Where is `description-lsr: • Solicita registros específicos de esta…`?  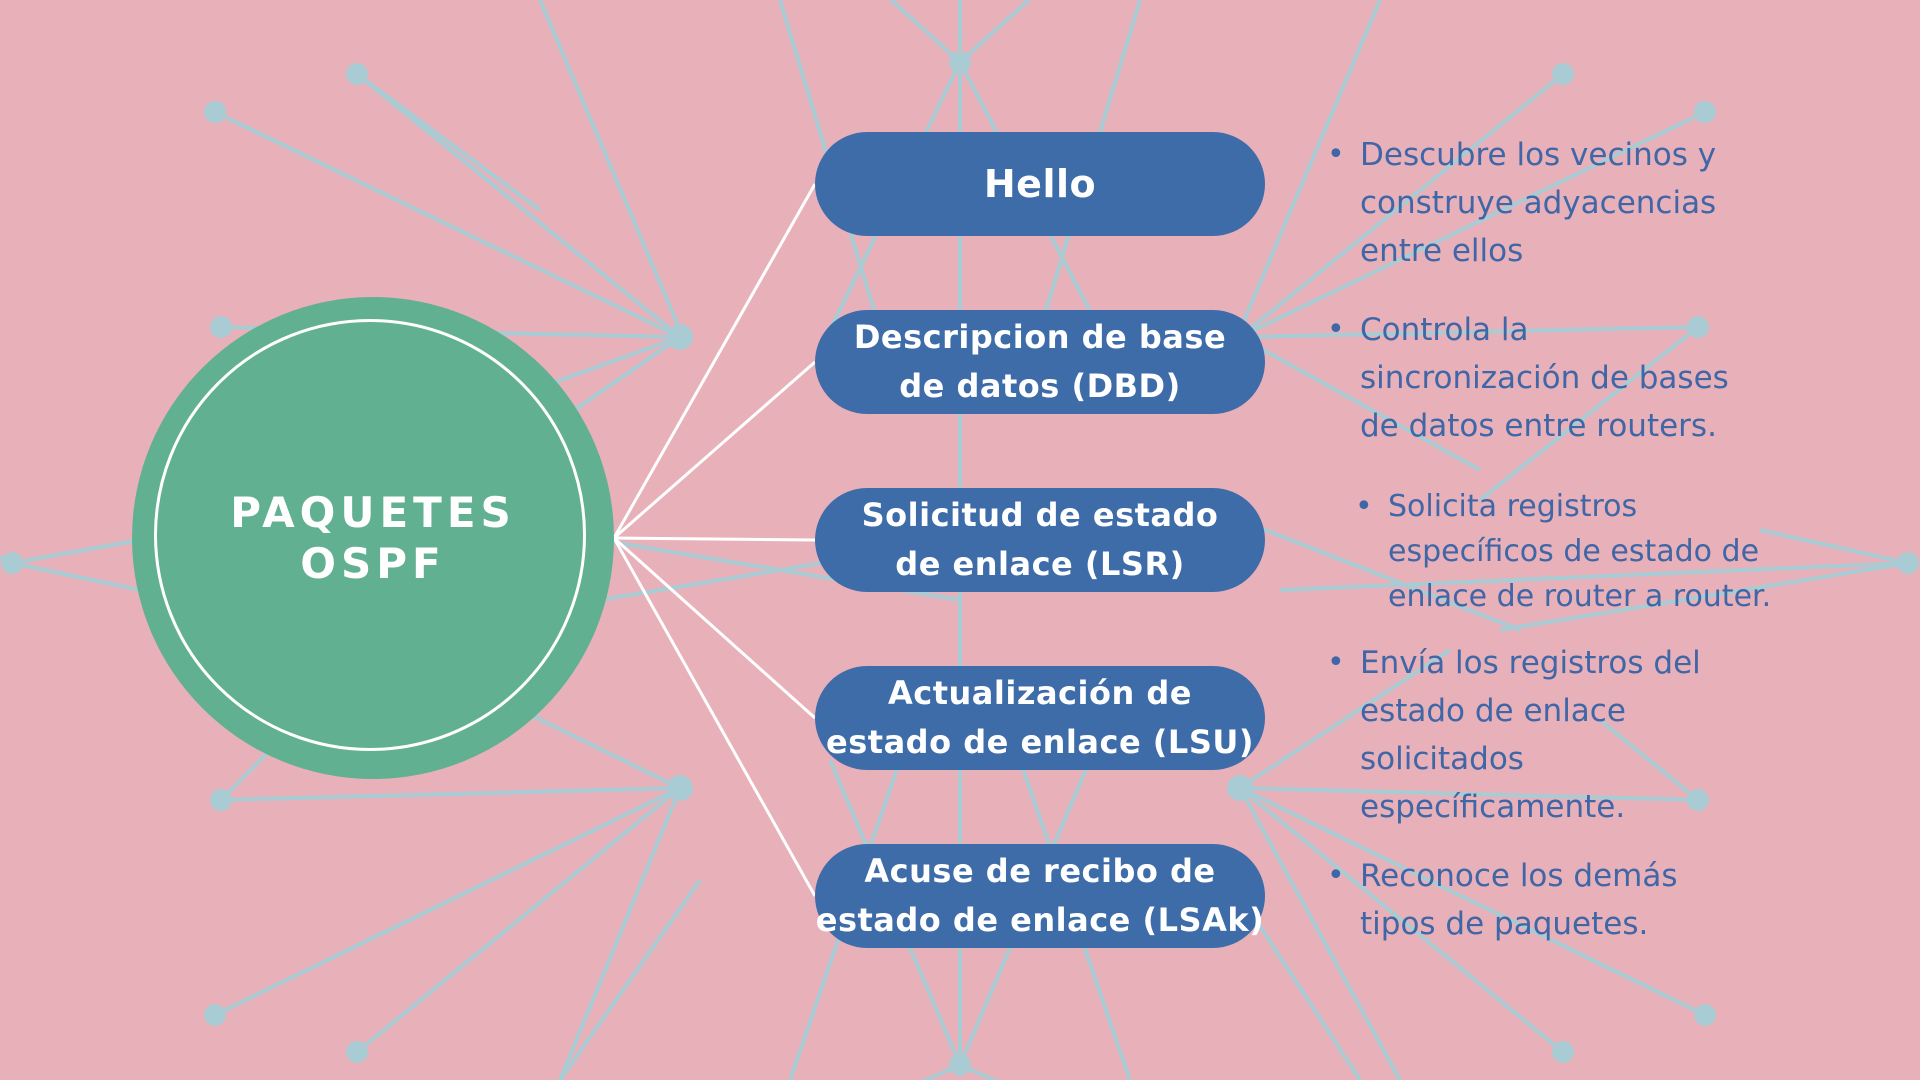 description-lsr: • Solicita registros específicos de esta… is located at coordinates (1563, 551).